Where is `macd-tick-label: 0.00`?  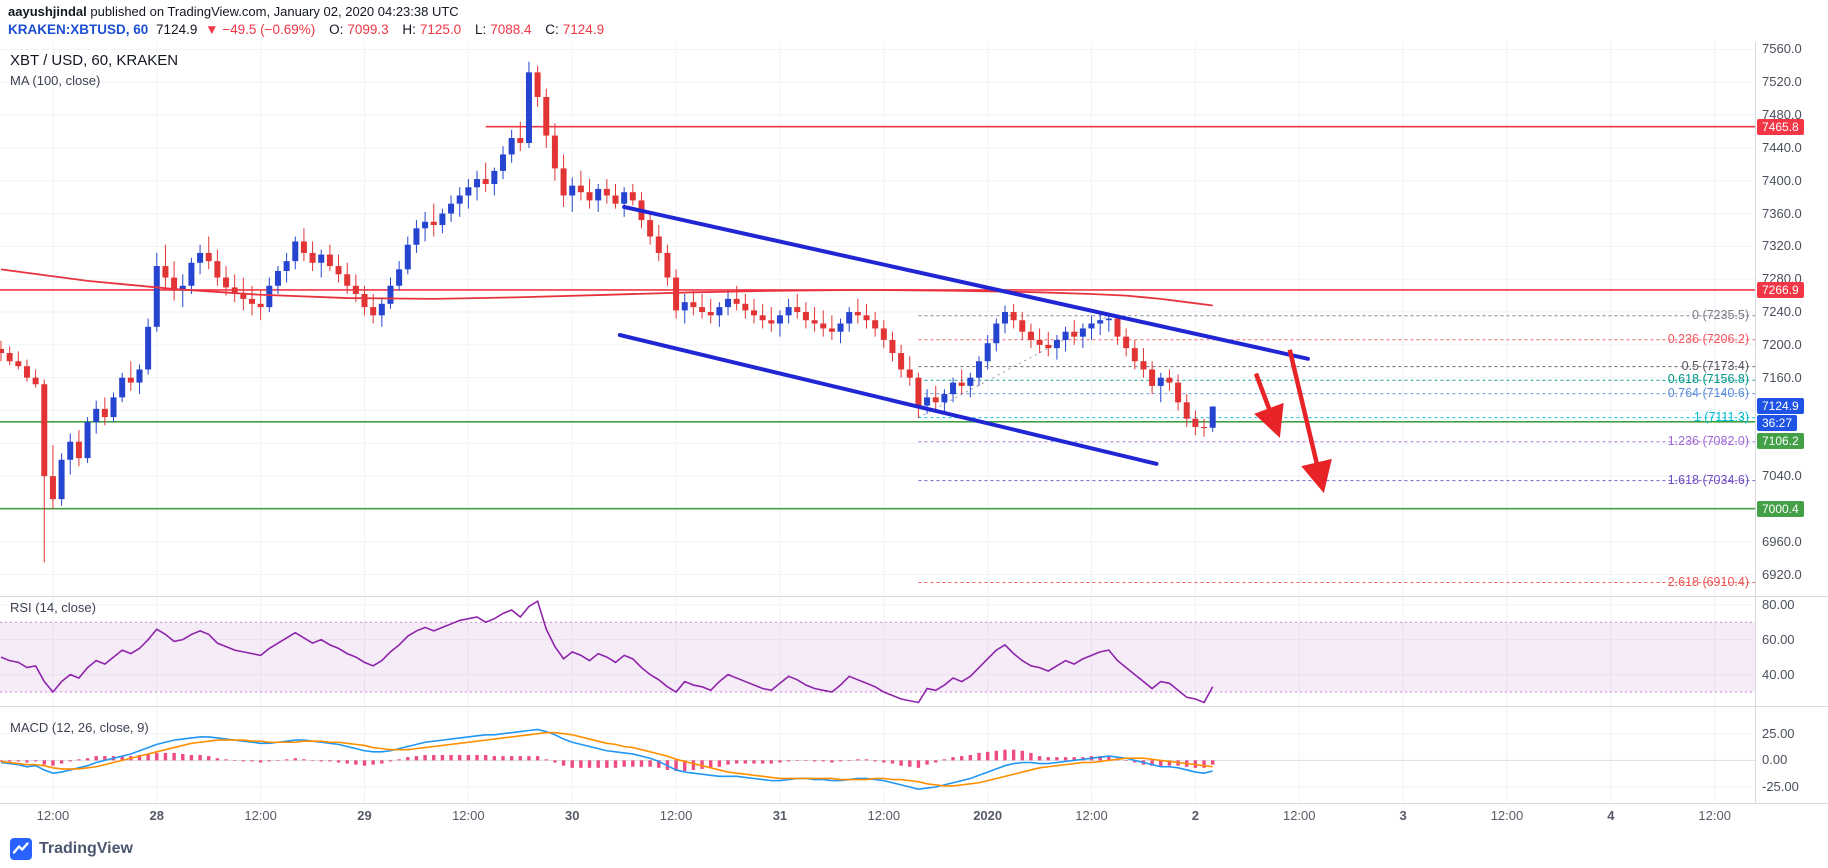
macd-tick-label: 0.00 is located at coordinates (1775, 760).